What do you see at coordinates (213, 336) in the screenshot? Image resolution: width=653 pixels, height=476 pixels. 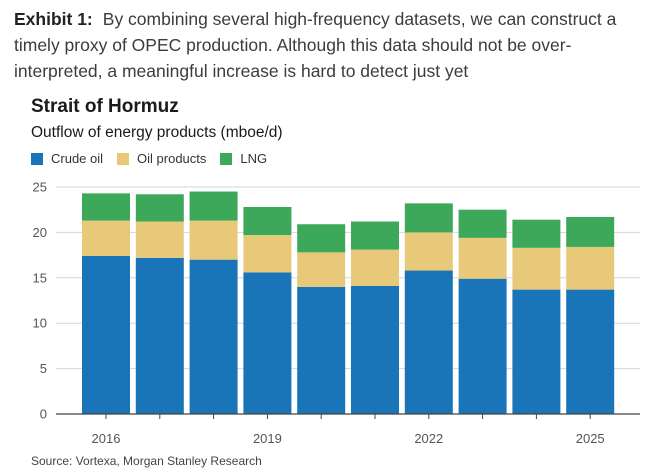 I see `bar-crude-oil-2018` at bounding box center [213, 336].